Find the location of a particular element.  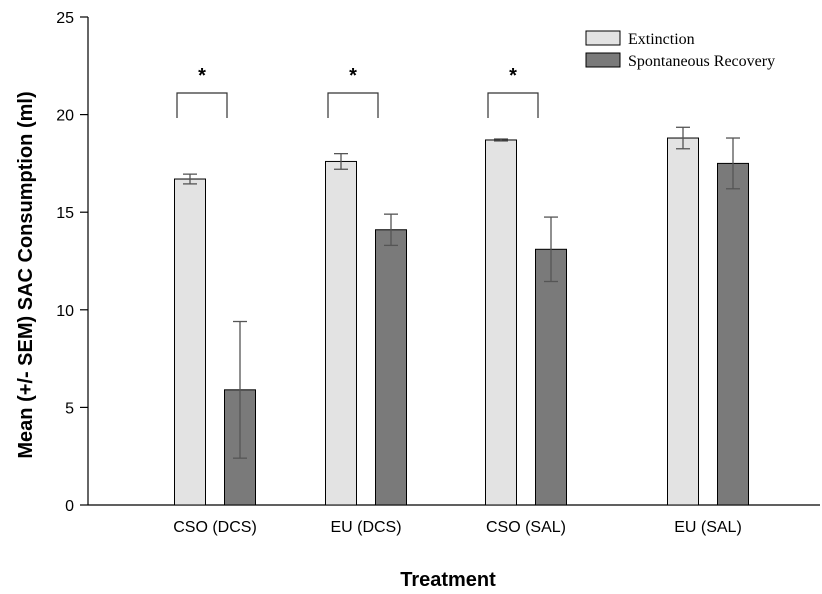

x-tick-label: CSO (SAL) is located at coordinates (526, 527).